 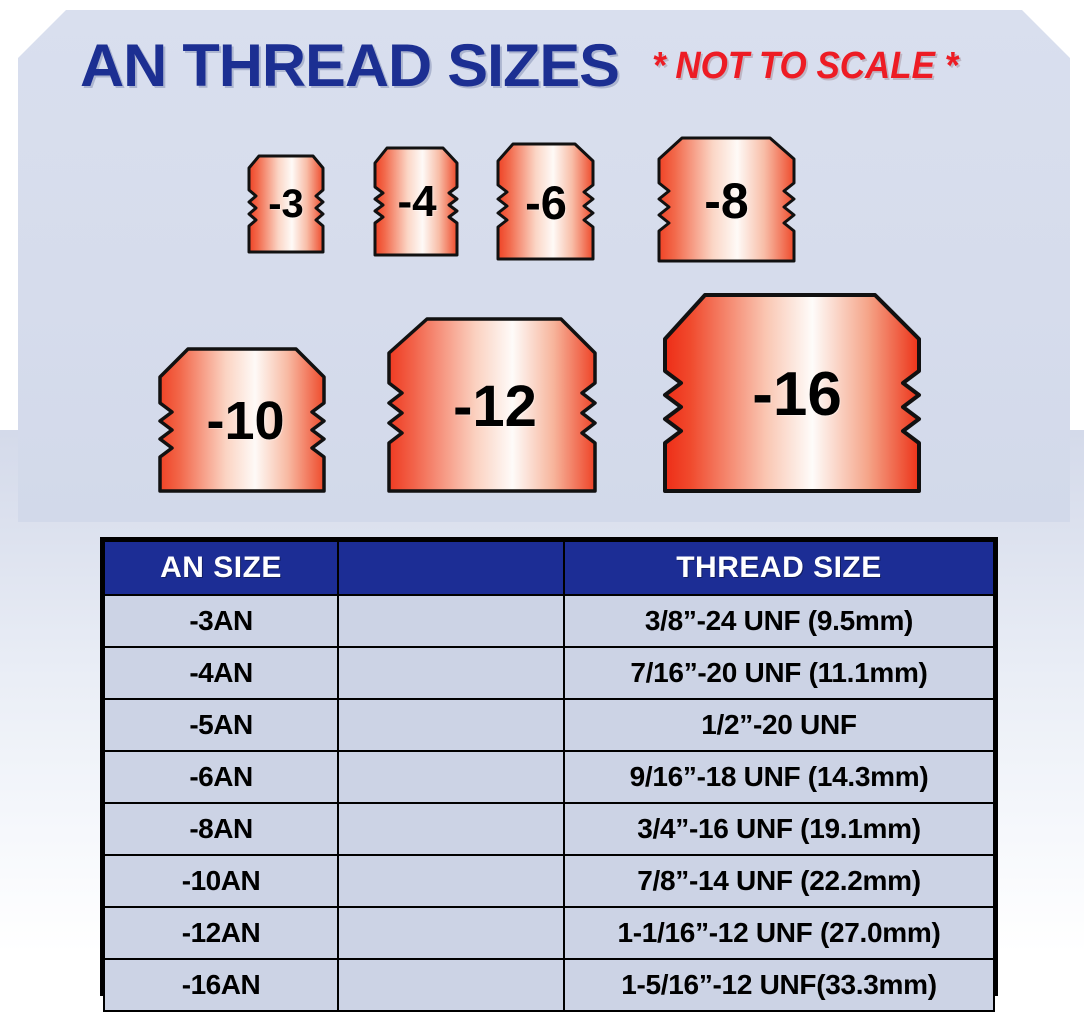 I want to click on fitting-16: -16, so click(x=797, y=394).